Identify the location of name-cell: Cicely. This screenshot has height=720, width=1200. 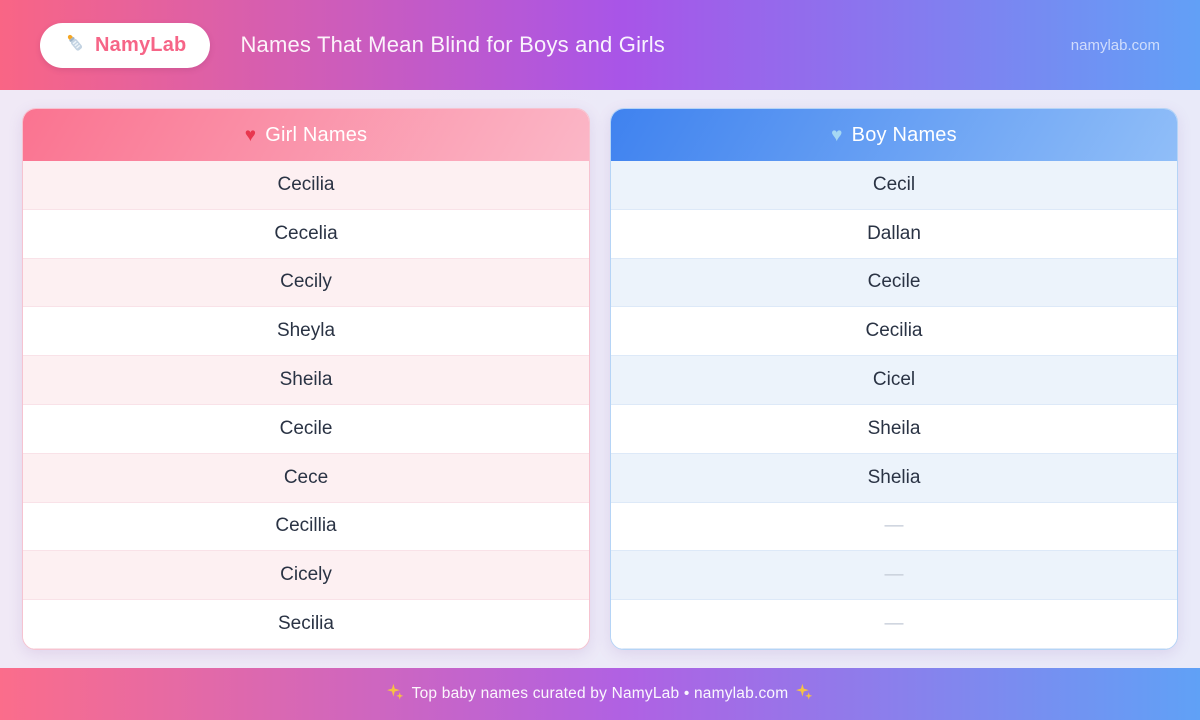
(306, 575).